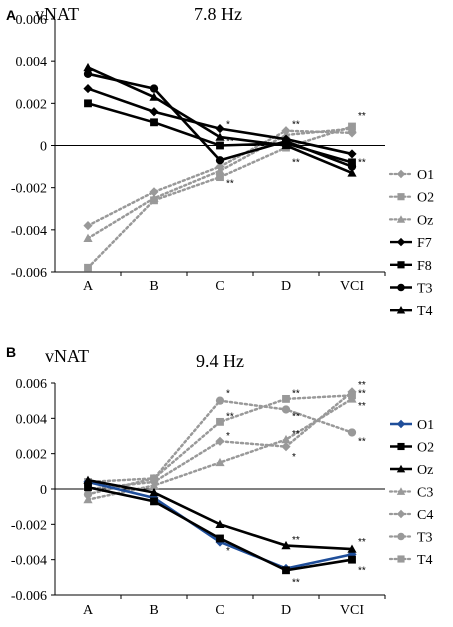 This screenshot has width=453, height=627. Describe the element at coordinates (220, 361) in the screenshot. I see `chart-title: 9.4 Hz` at that location.